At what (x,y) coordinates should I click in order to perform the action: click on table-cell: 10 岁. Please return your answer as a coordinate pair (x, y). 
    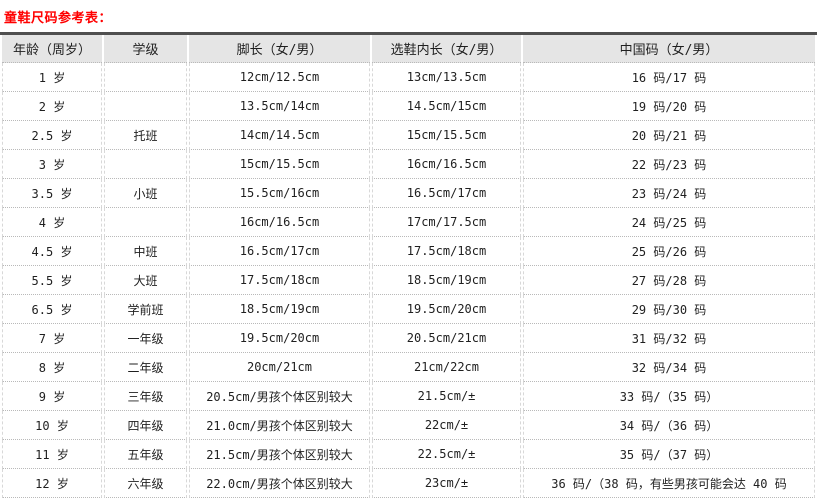
    Looking at the image, I should click on (52, 425).